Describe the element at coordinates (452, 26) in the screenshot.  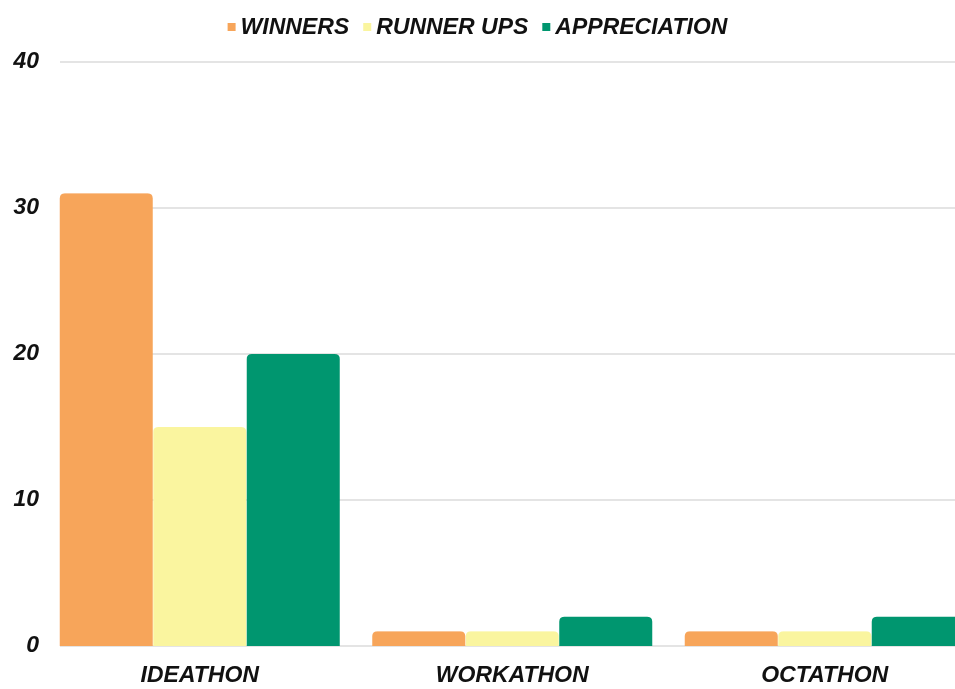
I see `legend-label: RUNNER UPS` at that location.